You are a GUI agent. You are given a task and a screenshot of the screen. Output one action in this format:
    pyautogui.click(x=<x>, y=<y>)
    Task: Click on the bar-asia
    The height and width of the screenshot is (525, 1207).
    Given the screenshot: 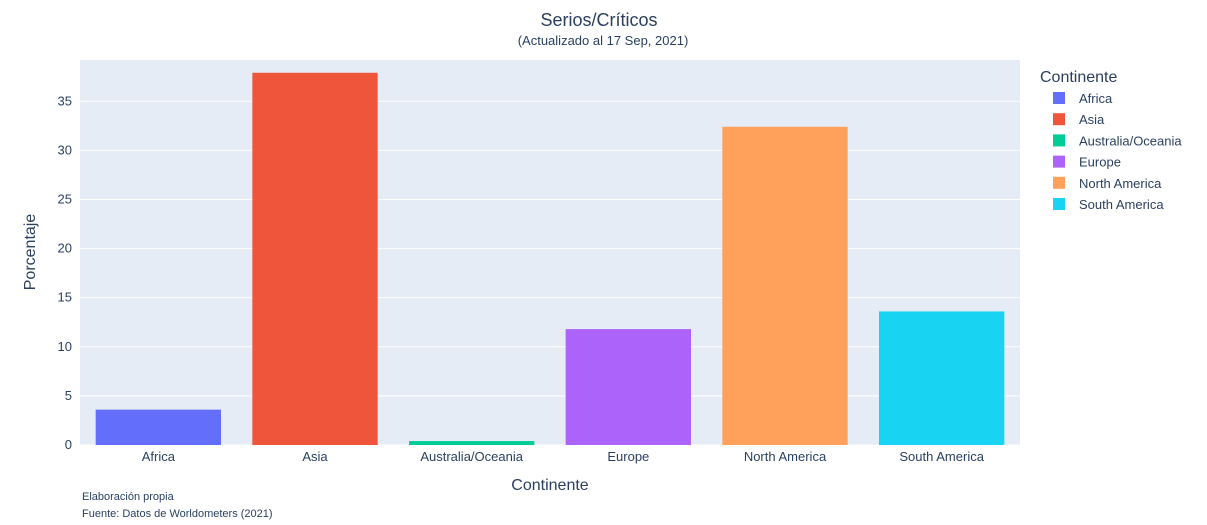 What is the action you would take?
    pyautogui.click(x=315, y=259)
    